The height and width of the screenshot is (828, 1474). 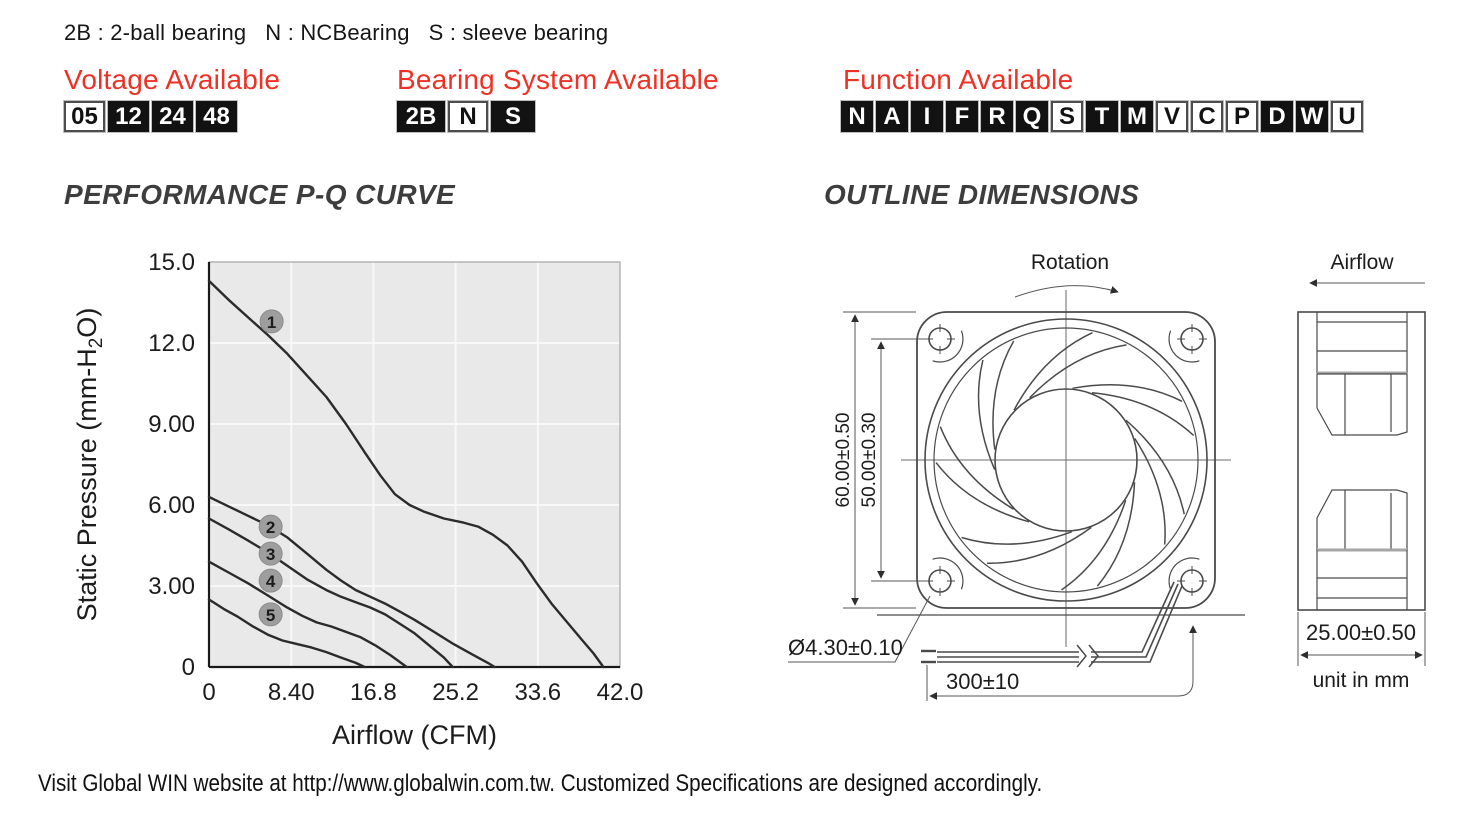 I want to click on bearing-box-label: N, so click(x=468, y=116).